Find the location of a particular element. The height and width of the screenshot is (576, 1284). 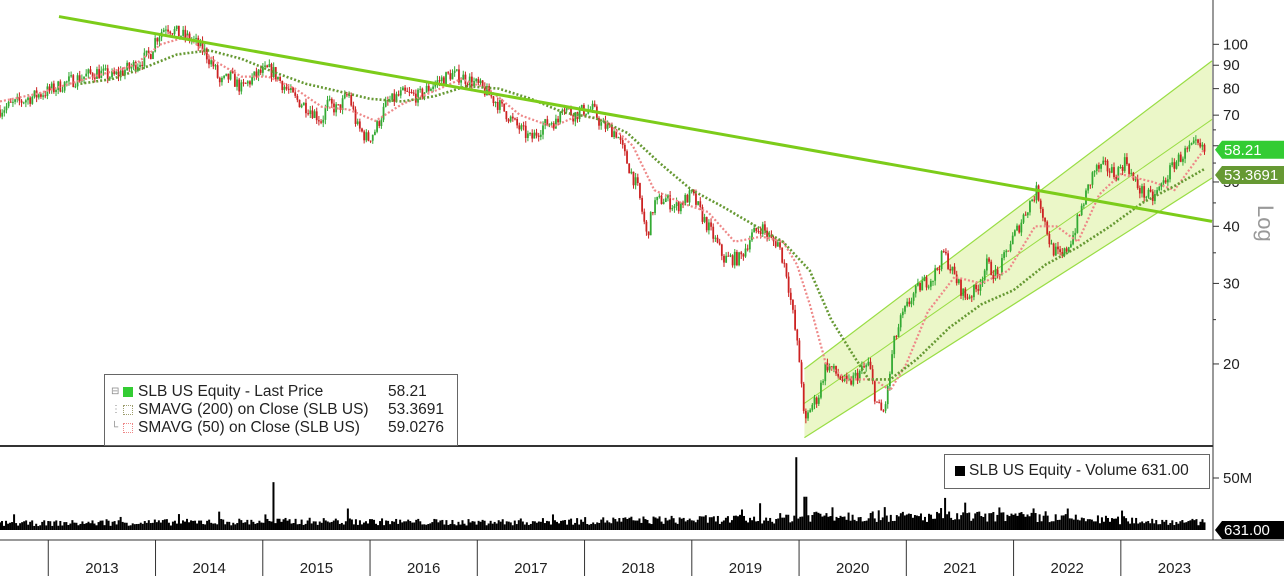

tree-end-icon: └ is located at coordinates (115, 427).